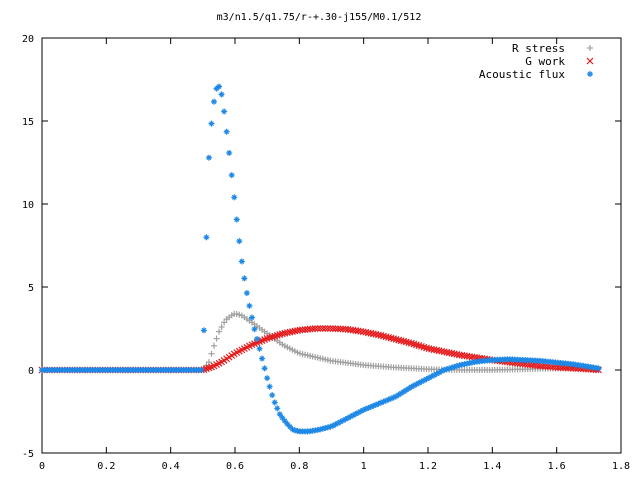 This screenshot has width=640, height=480. Describe the element at coordinates (319, 17) in the screenshot. I see `chart-title: m3/n1.5/q1.75/r-+.30-j155/M0.1/512` at that location.